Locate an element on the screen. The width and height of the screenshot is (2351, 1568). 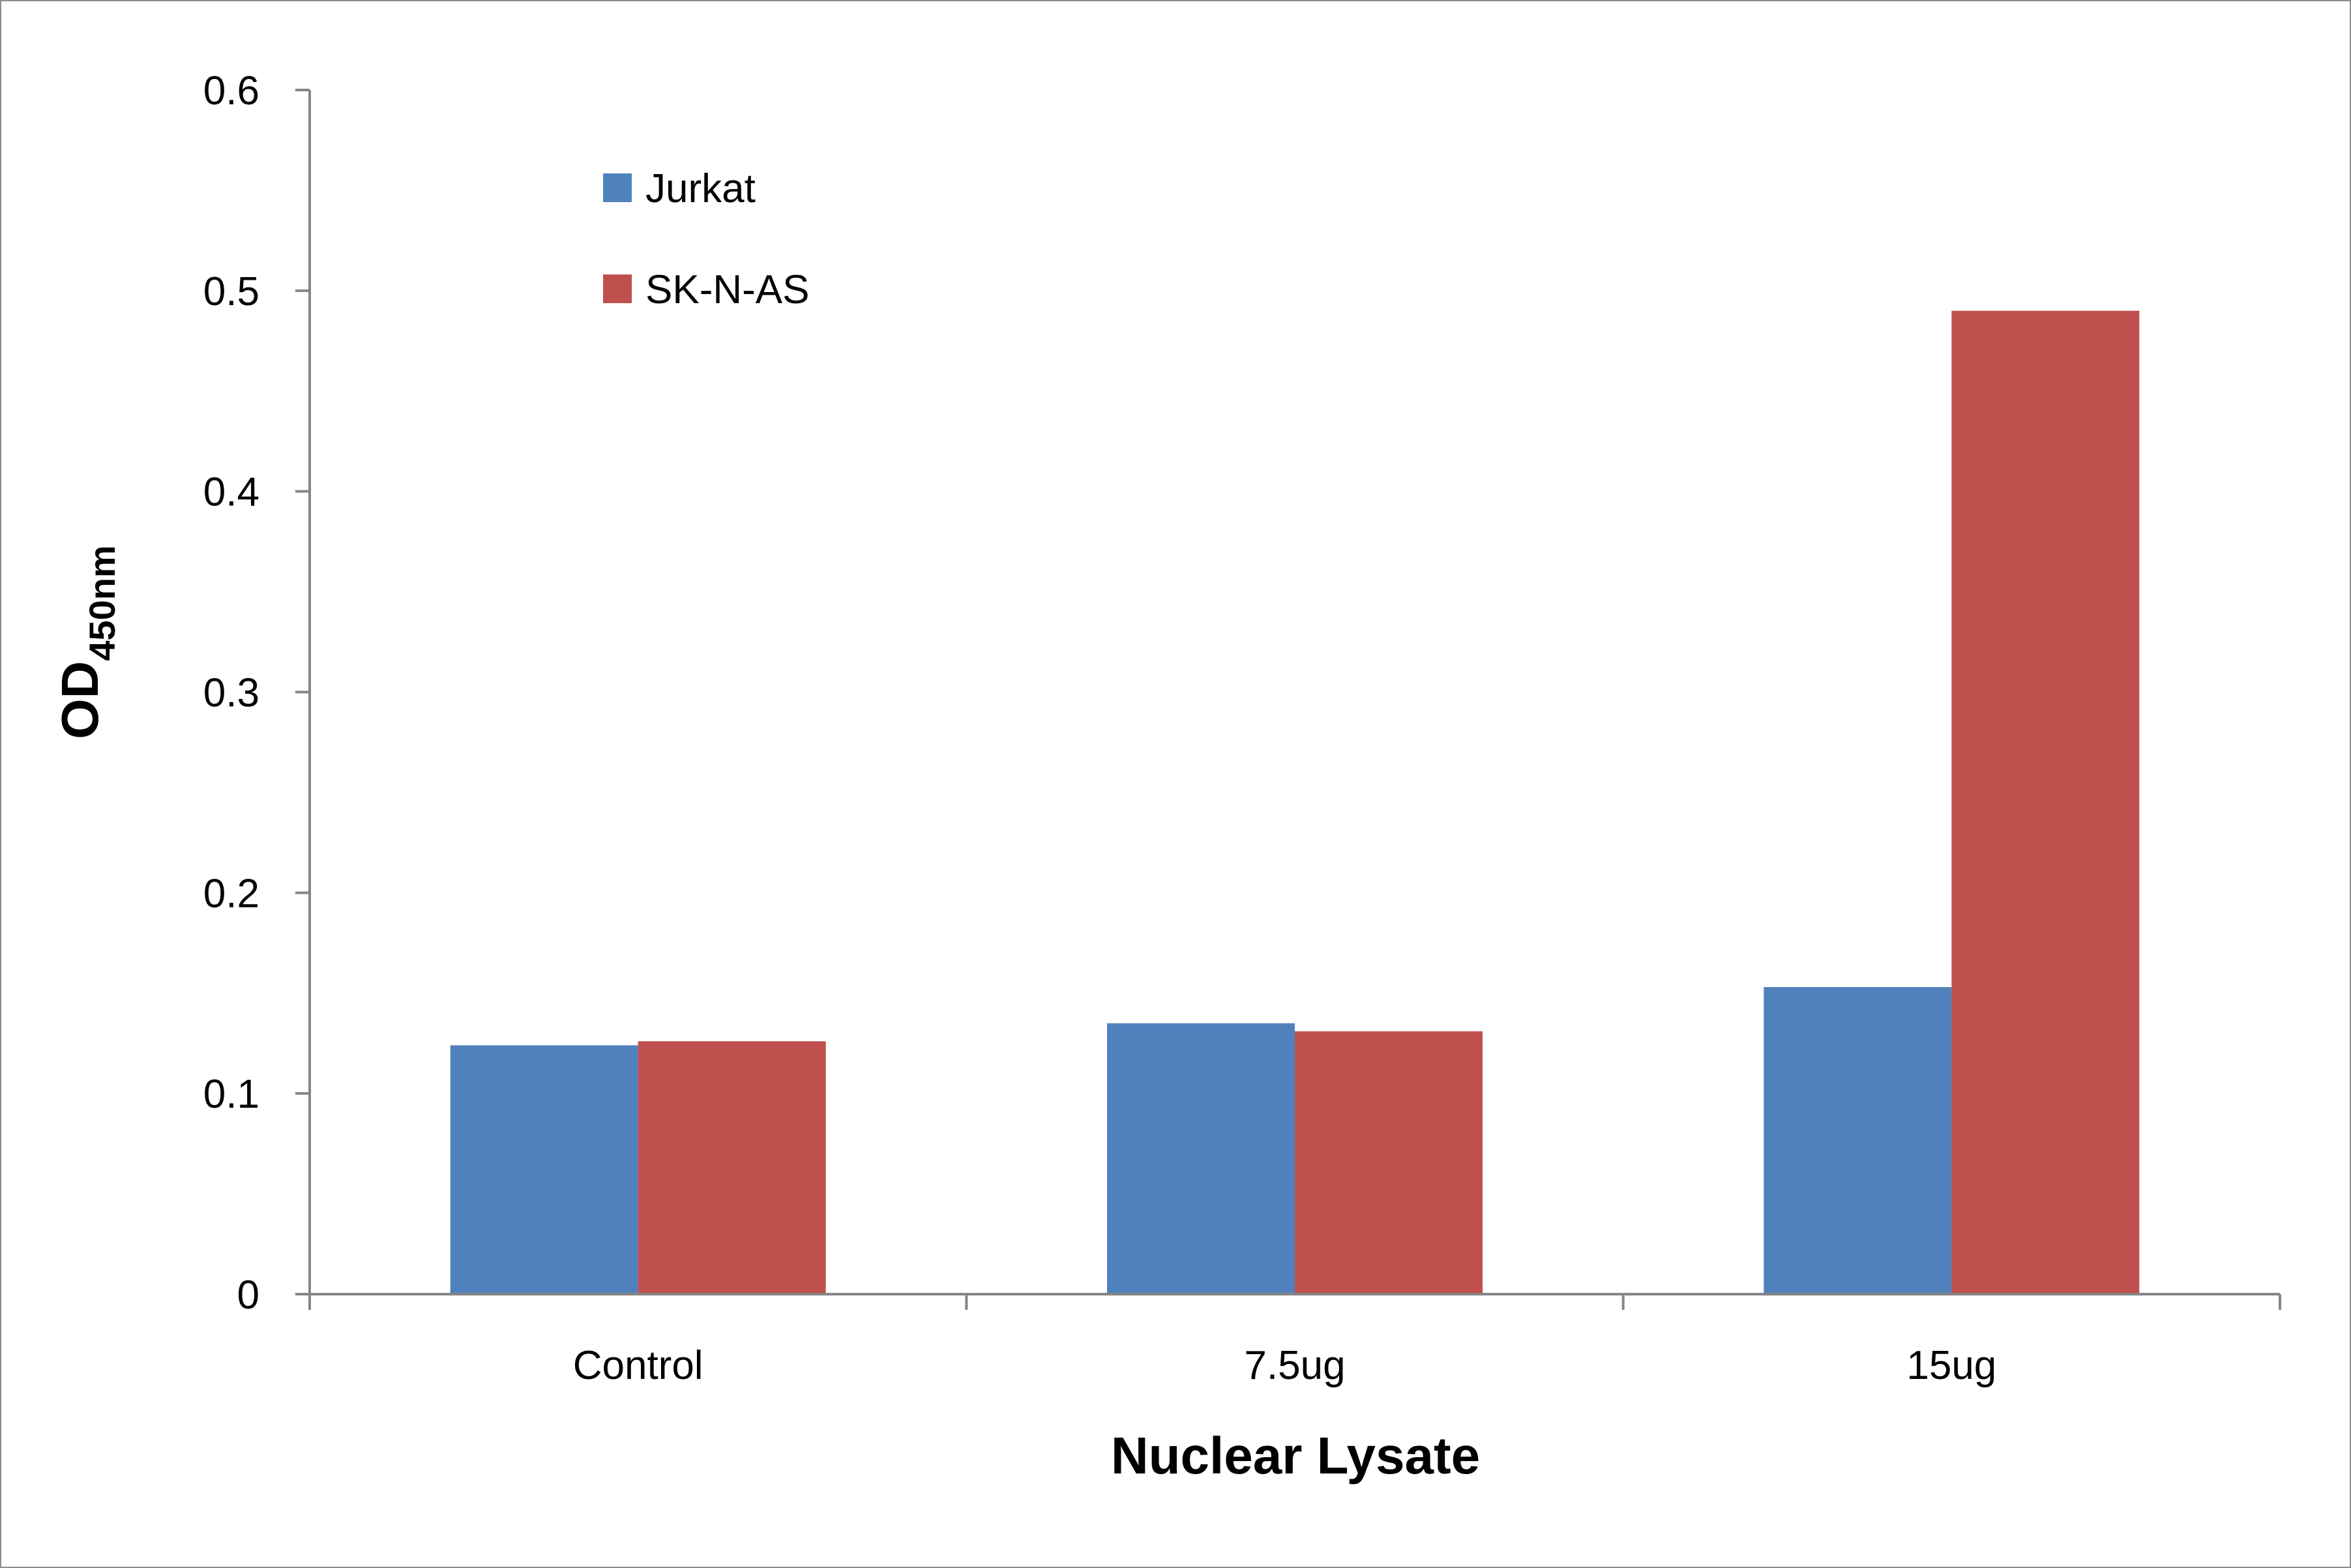
legend-label-sk-n-as: SK-N-AS is located at coordinates (727, 290).